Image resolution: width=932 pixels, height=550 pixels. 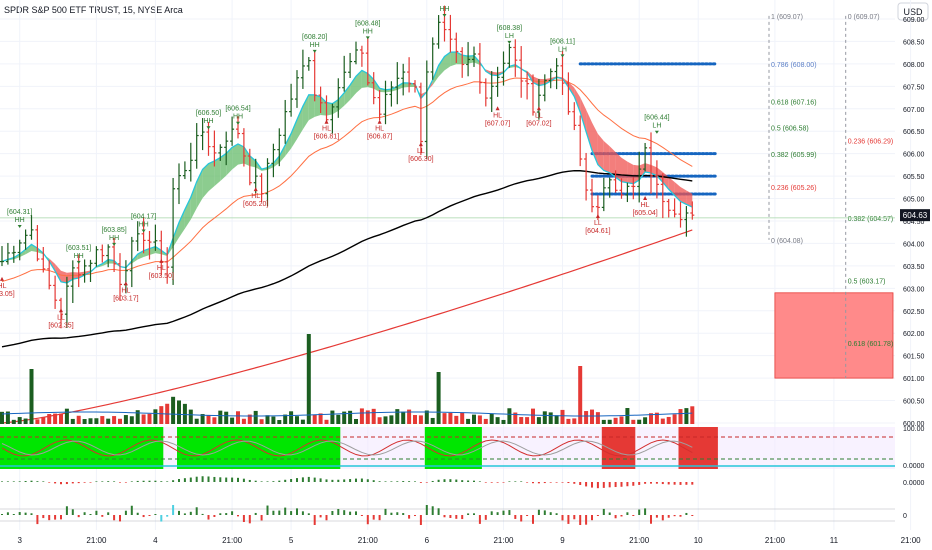 I want to click on volume-bars, so click(x=347, y=379).